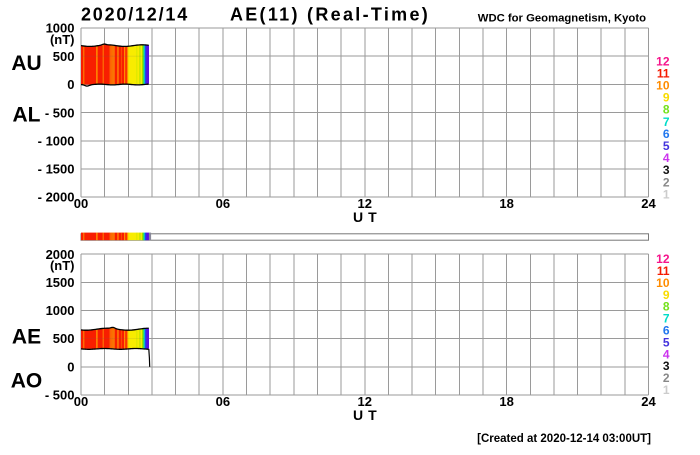 The image size is (700, 455). What do you see at coordinates (56, 141) in the screenshot?
I see `svg-text: - 1000` at bounding box center [56, 141].